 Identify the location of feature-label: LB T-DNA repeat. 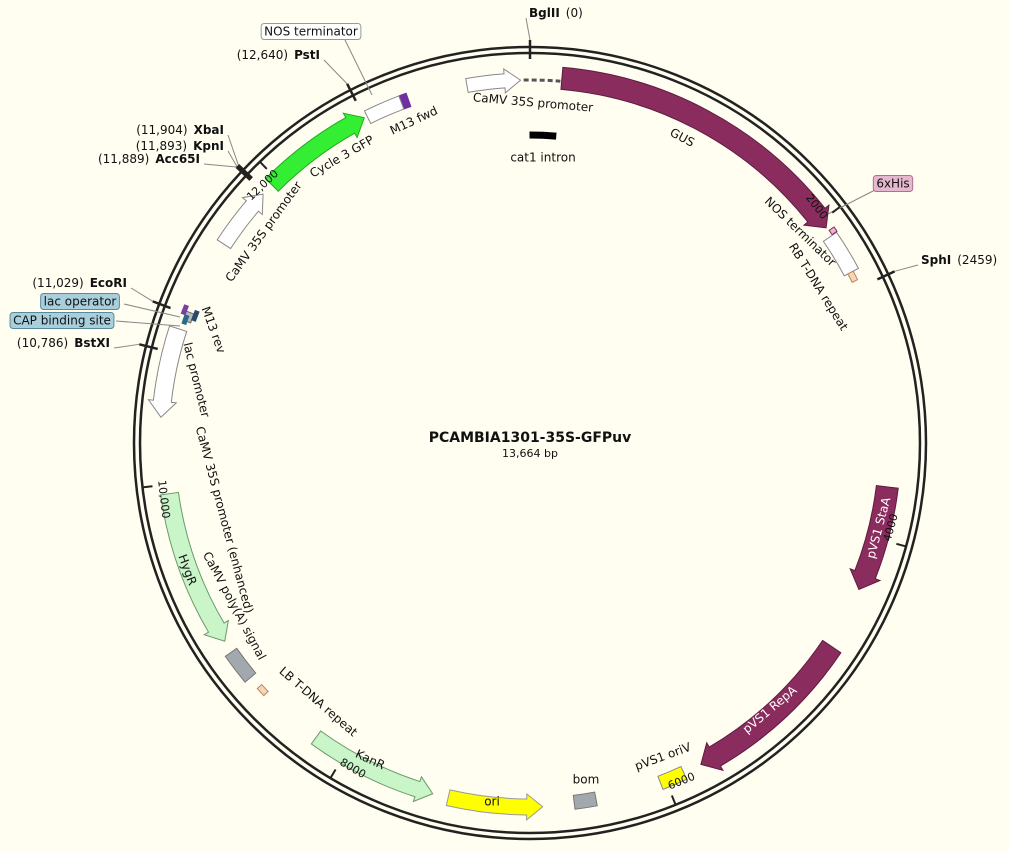
(319, 701).